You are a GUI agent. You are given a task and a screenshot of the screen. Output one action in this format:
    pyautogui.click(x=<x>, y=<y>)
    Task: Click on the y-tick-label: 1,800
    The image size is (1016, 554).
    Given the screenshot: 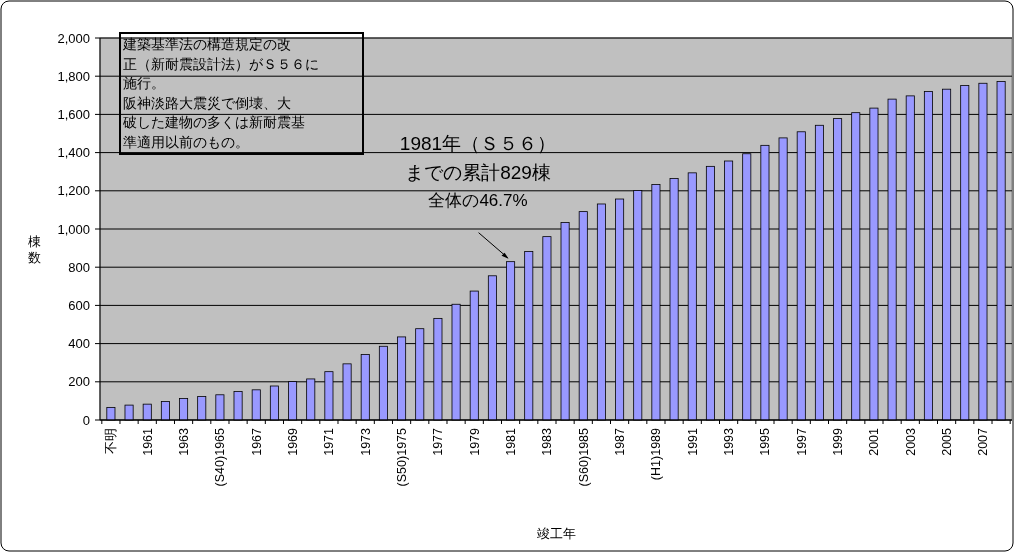 What is the action you would take?
    pyautogui.click(x=73, y=76)
    